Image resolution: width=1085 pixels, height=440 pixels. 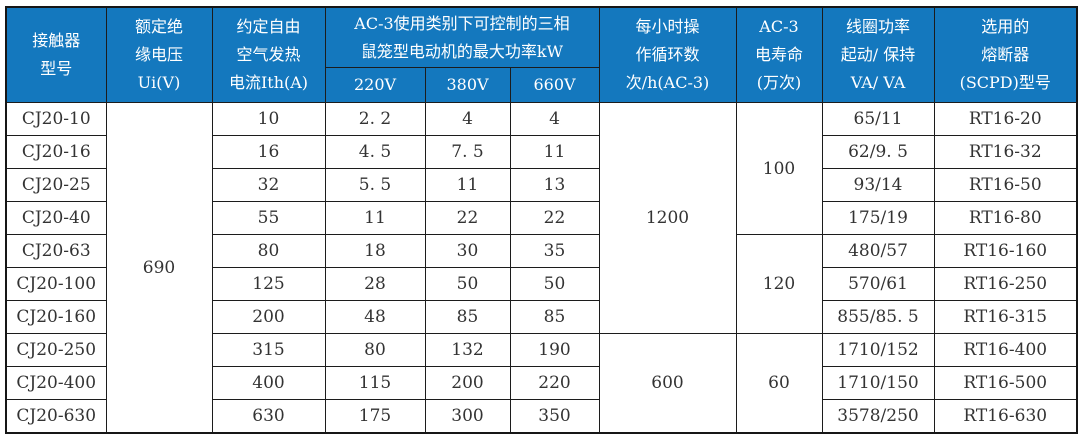 I want to click on table-row: CJ20-16 16 4. 5 7. 5 11 62/9. 5 RT16-32, so click(x=541, y=152).